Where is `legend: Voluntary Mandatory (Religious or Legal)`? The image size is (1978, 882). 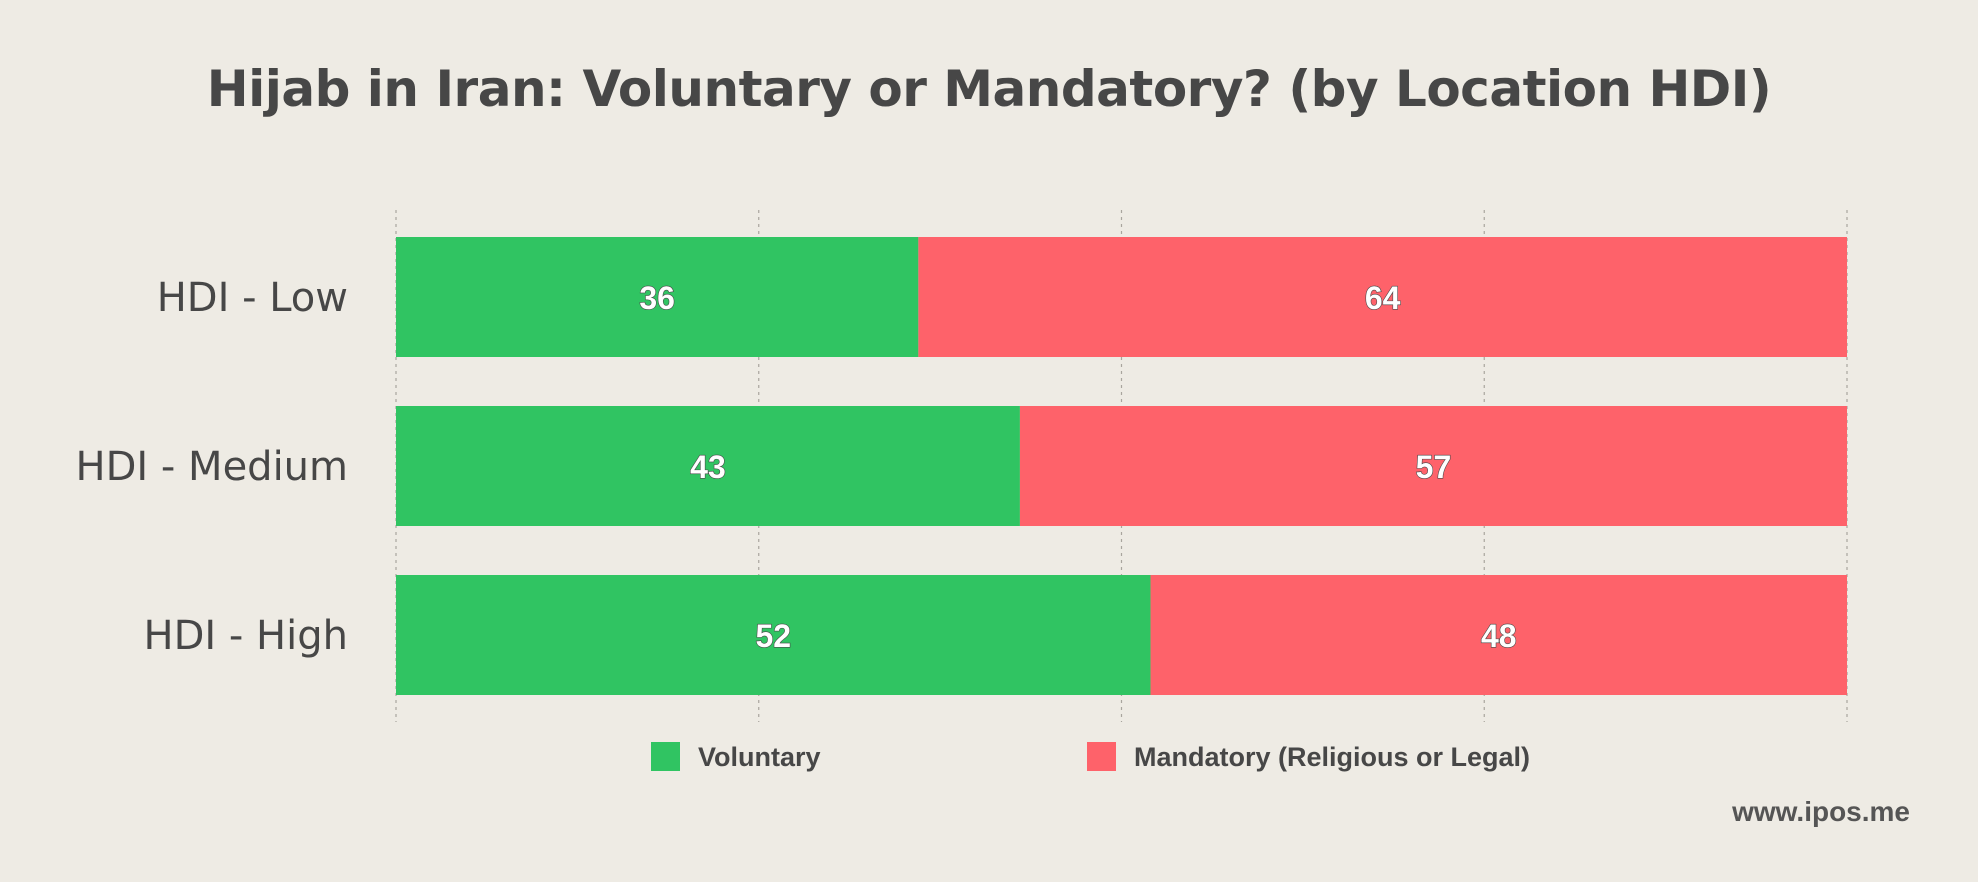 legend: Voluntary Mandatory (Religious or Legal) is located at coordinates (1090, 757).